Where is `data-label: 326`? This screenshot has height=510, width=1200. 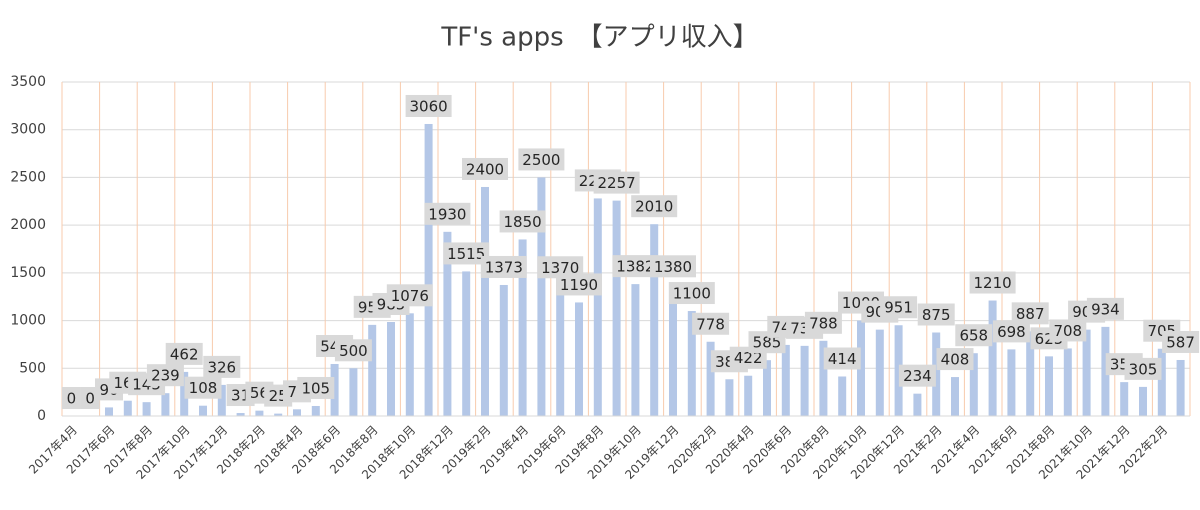 data-label: 326 is located at coordinates (221, 367).